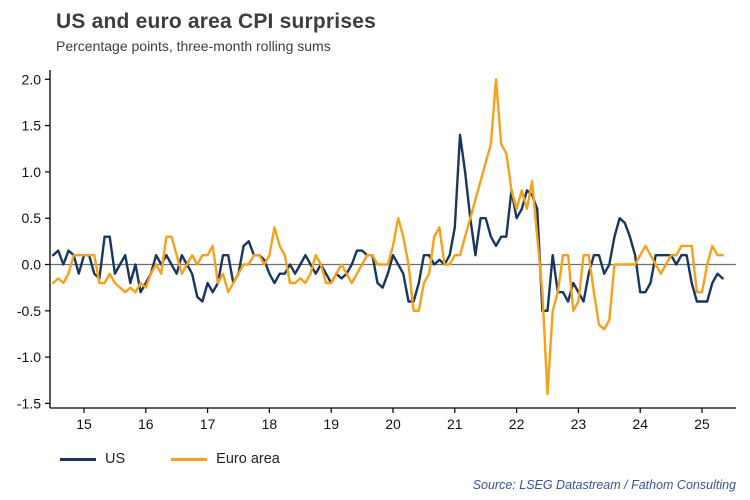 The width and height of the screenshot is (750, 500). I want to click on legend-label-us: US, so click(115, 459).